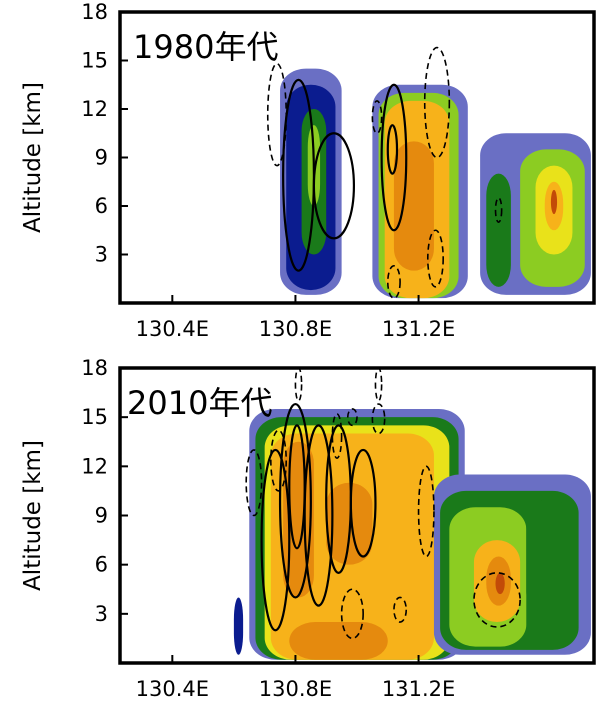 This screenshot has width=597, height=708. Describe the element at coordinates (205, 47) in the screenshot. I see `panel-title: 1980年代` at that location.